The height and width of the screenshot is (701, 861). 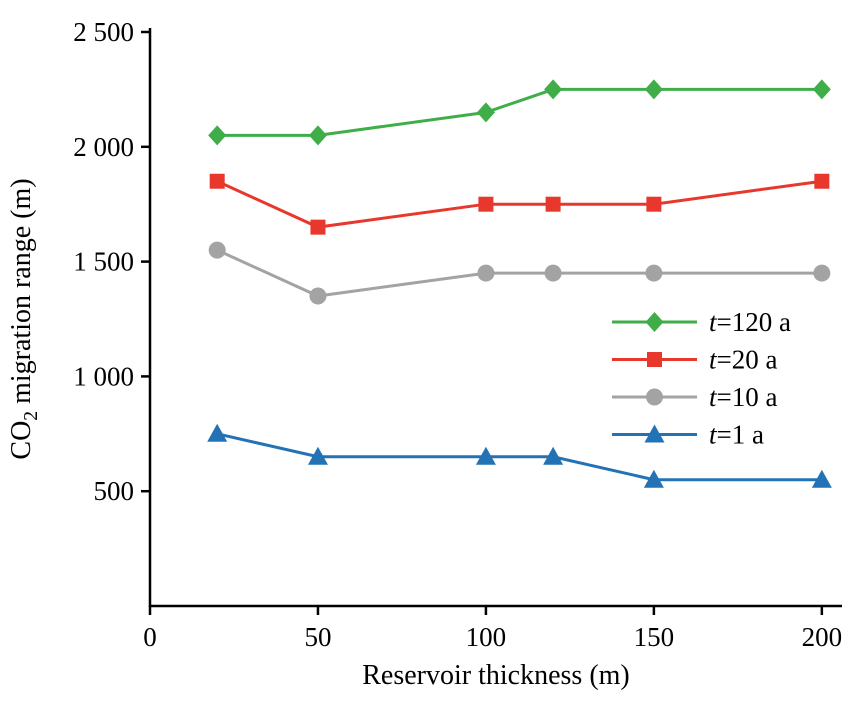 I want to click on legend-label: t=20 a, so click(x=743, y=360).